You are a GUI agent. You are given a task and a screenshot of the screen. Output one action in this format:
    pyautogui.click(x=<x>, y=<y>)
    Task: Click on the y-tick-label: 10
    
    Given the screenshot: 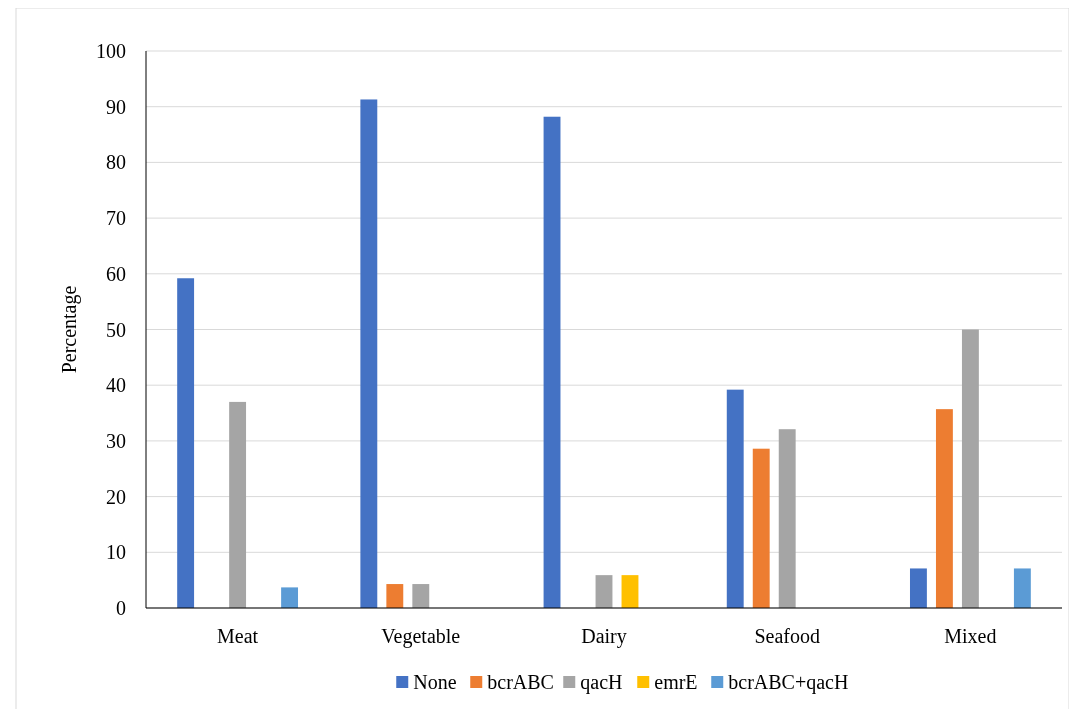 What is the action you would take?
    pyautogui.click(x=116, y=552)
    